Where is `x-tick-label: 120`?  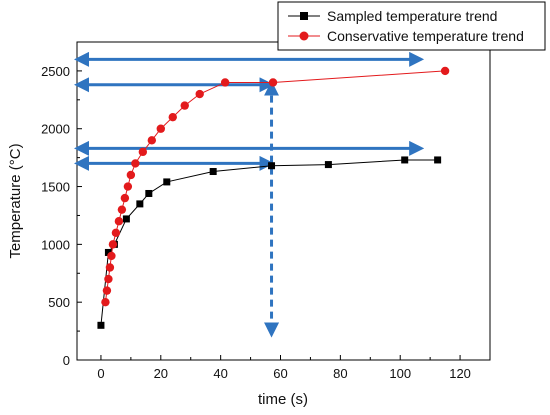 x-tick-label: 120 is located at coordinates (460, 373).